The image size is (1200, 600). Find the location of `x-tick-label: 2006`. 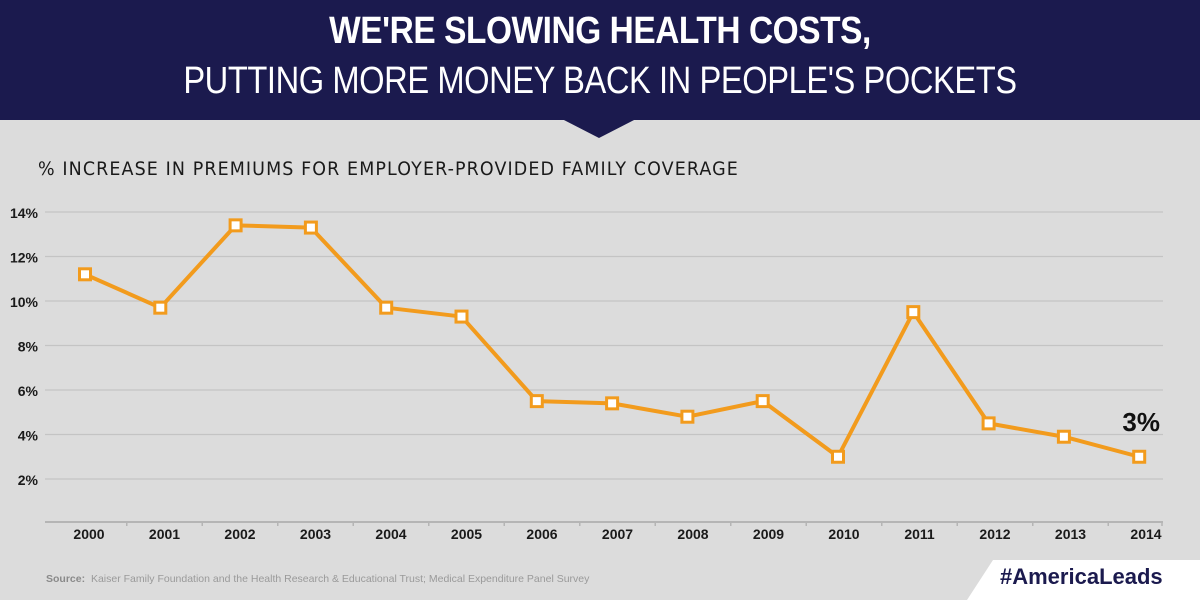

x-tick-label: 2006 is located at coordinates (541, 534).